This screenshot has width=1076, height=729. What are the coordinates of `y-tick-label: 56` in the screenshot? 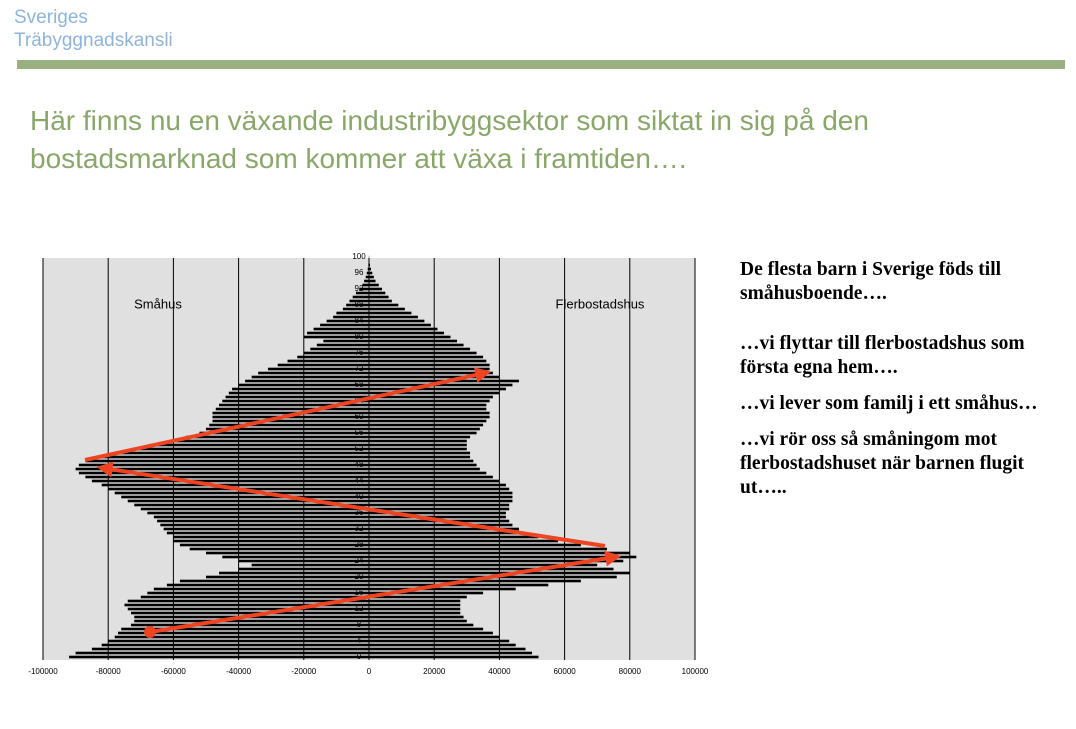 It's located at (359, 432).